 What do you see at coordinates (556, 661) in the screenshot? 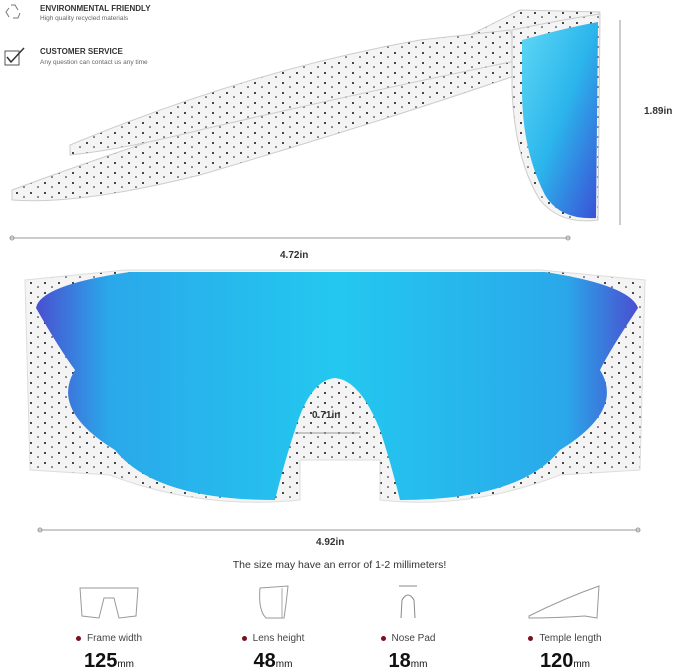
I see `spec-value: 120` at bounding box center [556, 661].